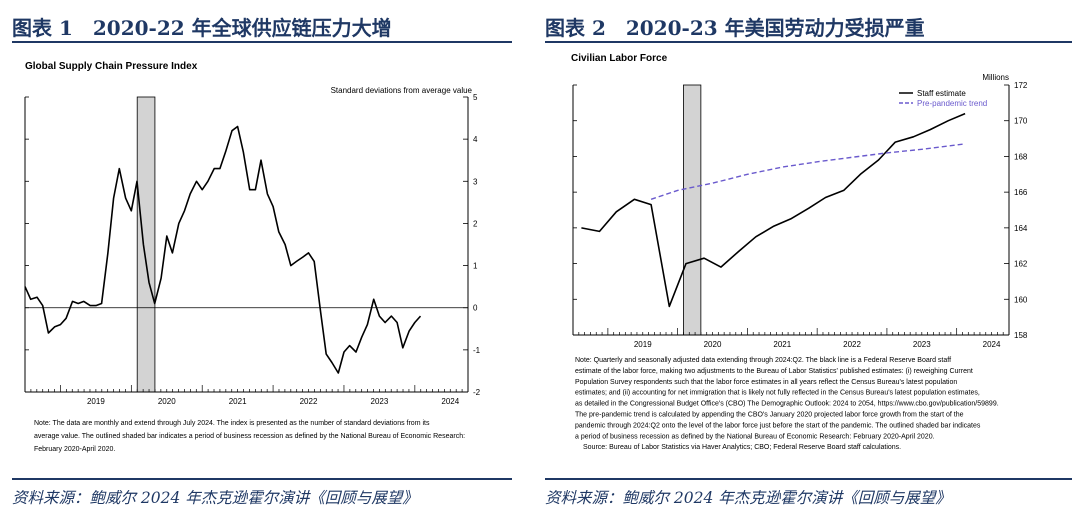 This screenshot has width=1080, height=516. I want to click on y-tick-label: -2, so click(477, 392).